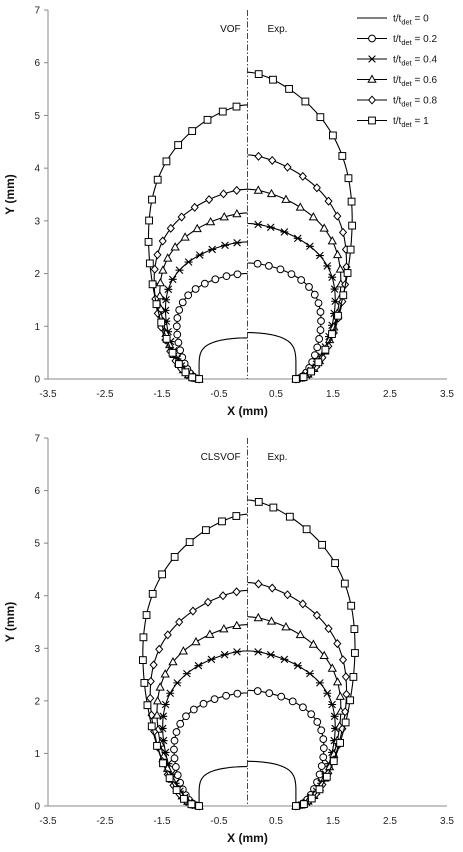 The image size is (463, 852). Describe the element at coordinates (223, 358) in the screenshot. I see `contour-line-left` at that location.